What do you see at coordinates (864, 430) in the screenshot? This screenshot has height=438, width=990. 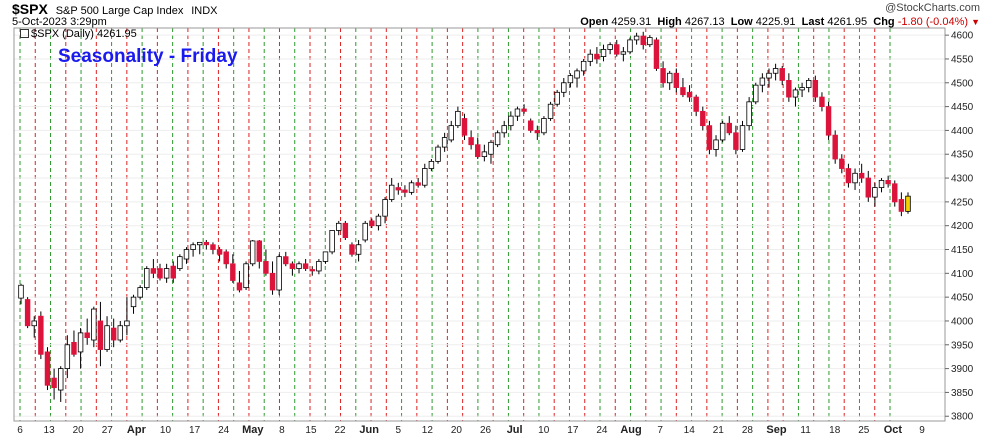 I see `x-tick-label: 25` at bounding box center [864, 430].